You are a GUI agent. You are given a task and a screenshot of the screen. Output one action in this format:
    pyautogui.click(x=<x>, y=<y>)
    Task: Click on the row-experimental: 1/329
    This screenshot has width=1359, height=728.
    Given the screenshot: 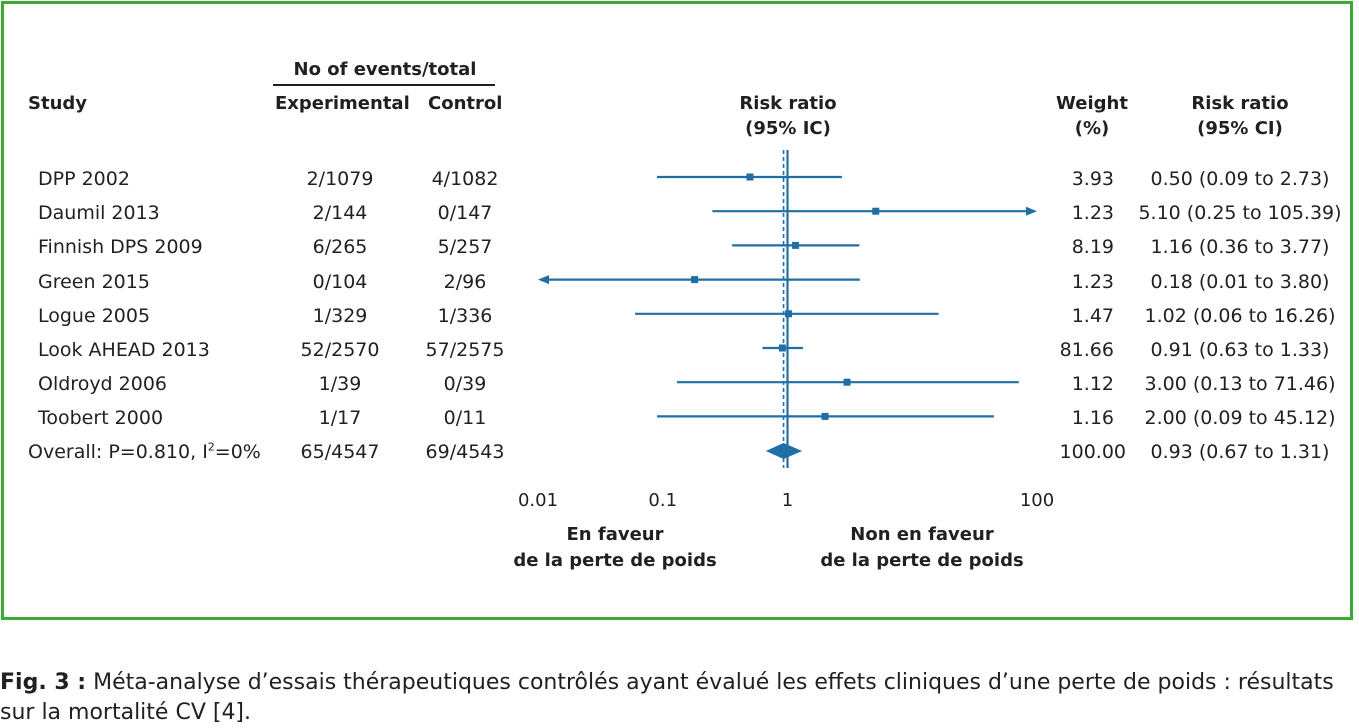 What is the action you would take?
    pyautogui.click(x=340, y=315)
    